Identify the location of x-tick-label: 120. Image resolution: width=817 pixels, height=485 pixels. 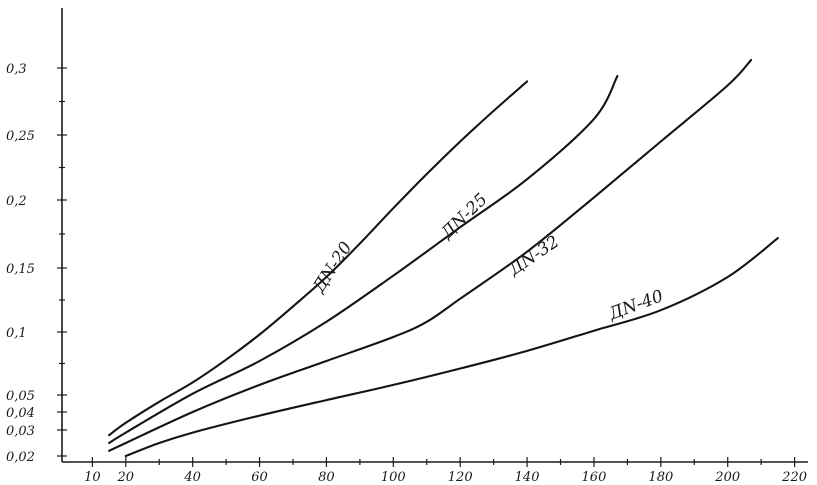
(460, 477).